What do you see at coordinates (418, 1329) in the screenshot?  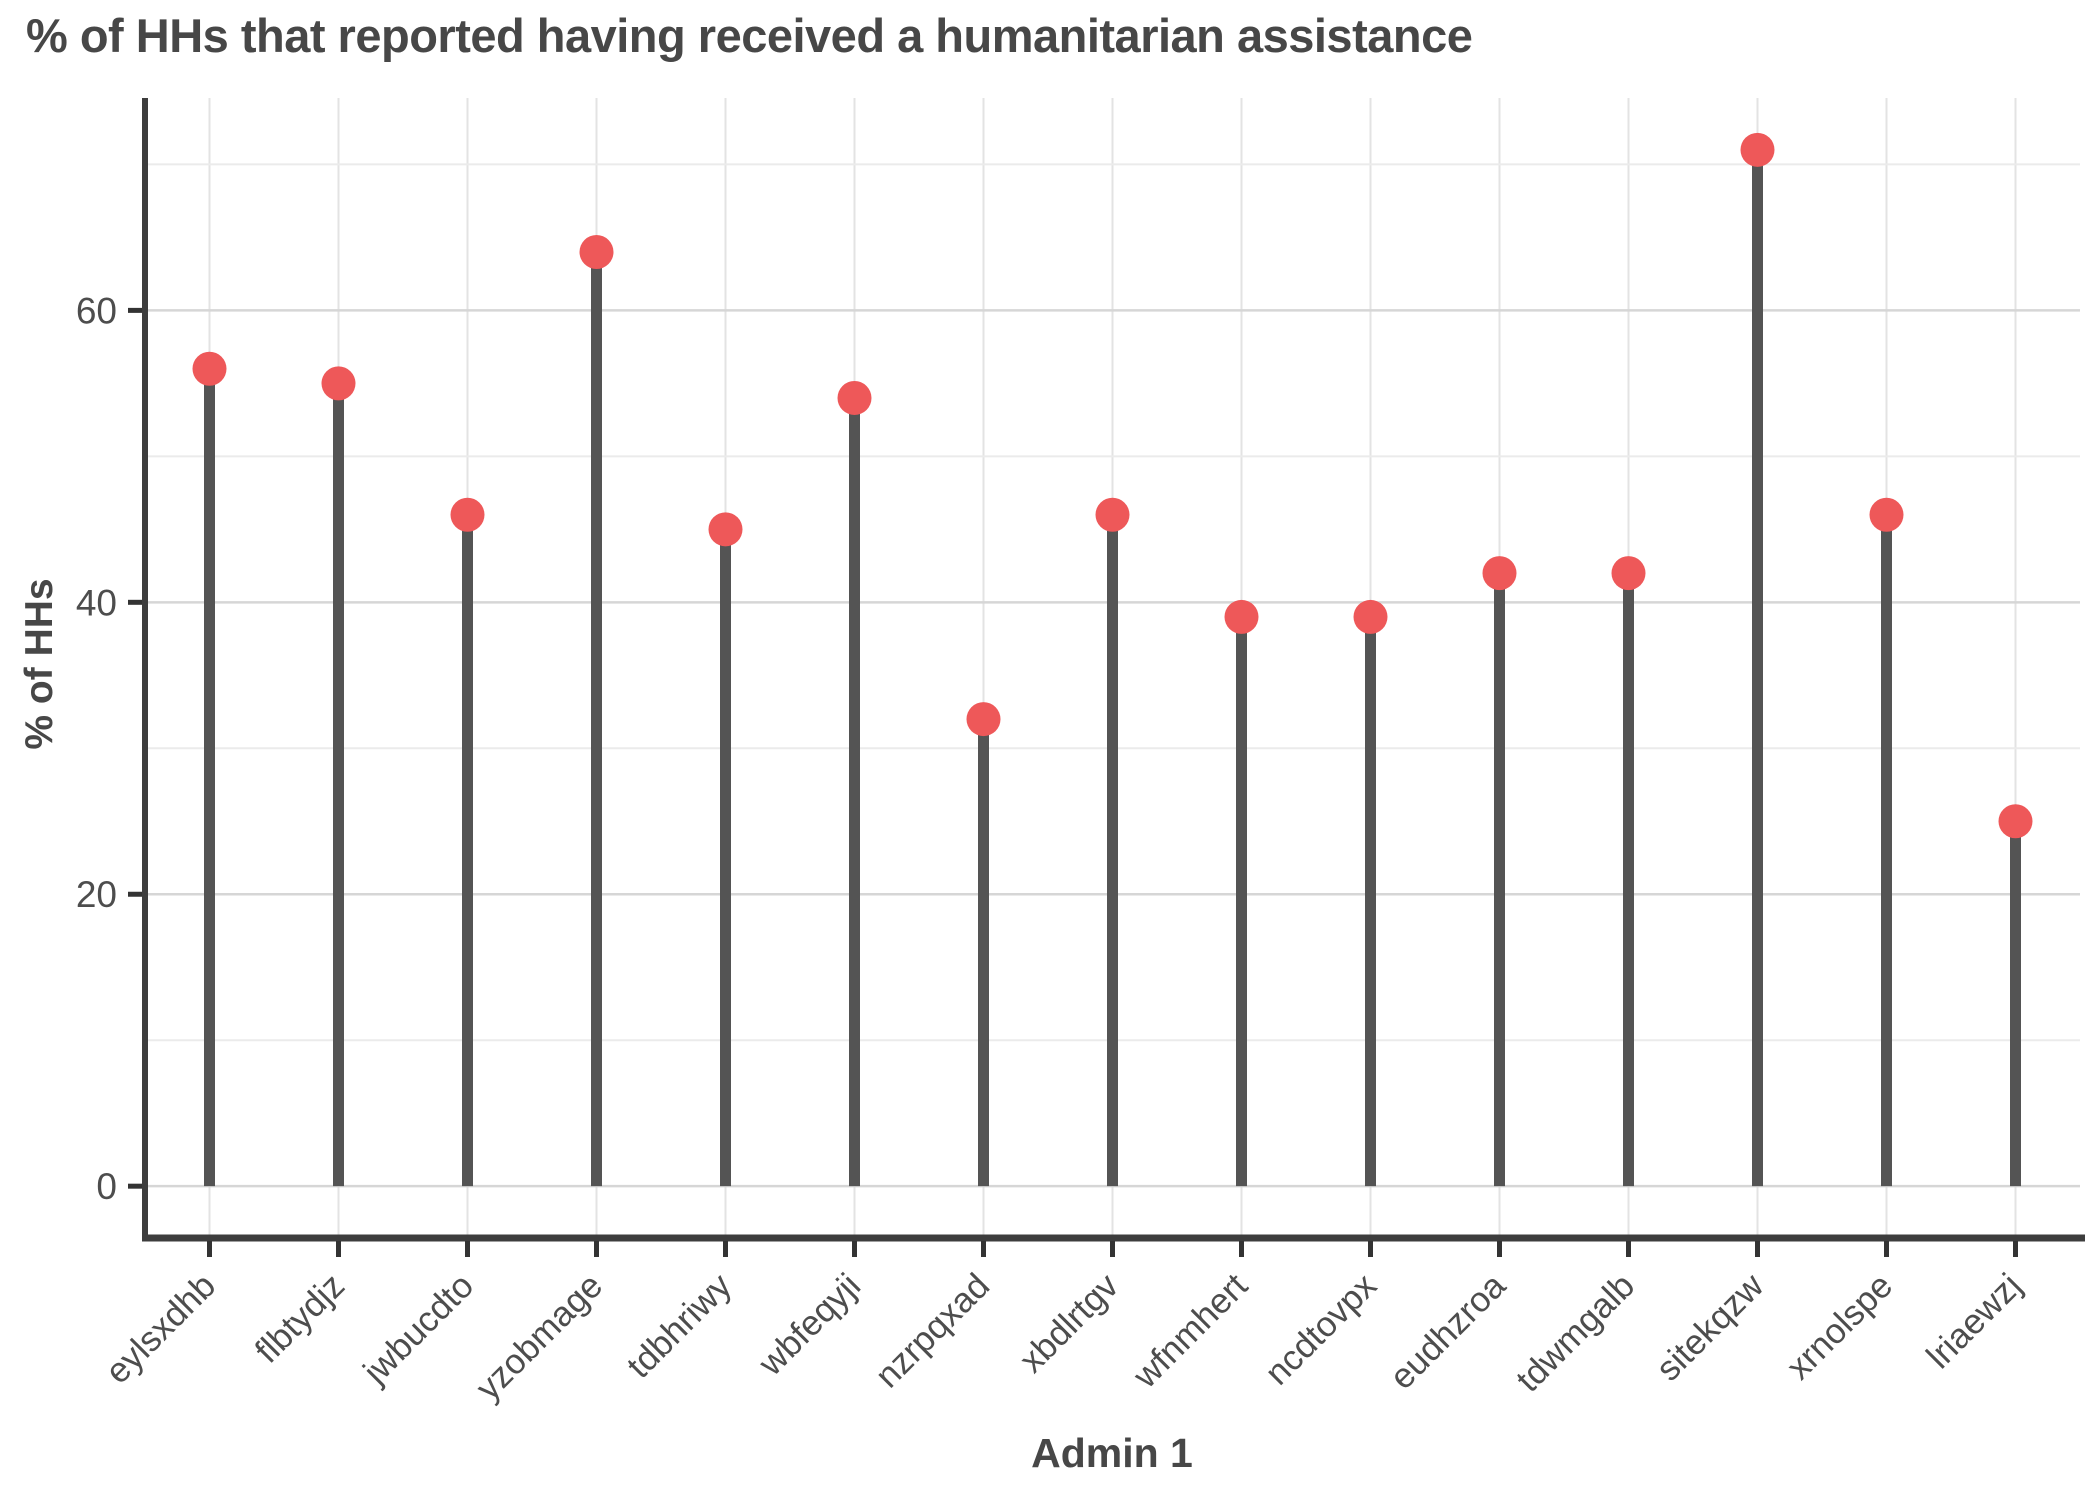 I see `x-tick-label: jwbucdto` at bounding box center [418, 1329].